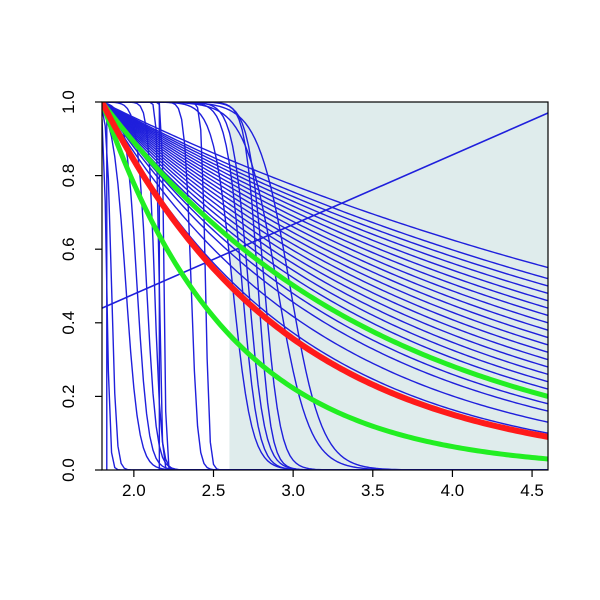 The width and height of the screenshot is (600, 600). What do you see at coordinates (214, 490) in the screenshot?
I see `x-tick-label: 2.5` at bounding box center [214, 490].